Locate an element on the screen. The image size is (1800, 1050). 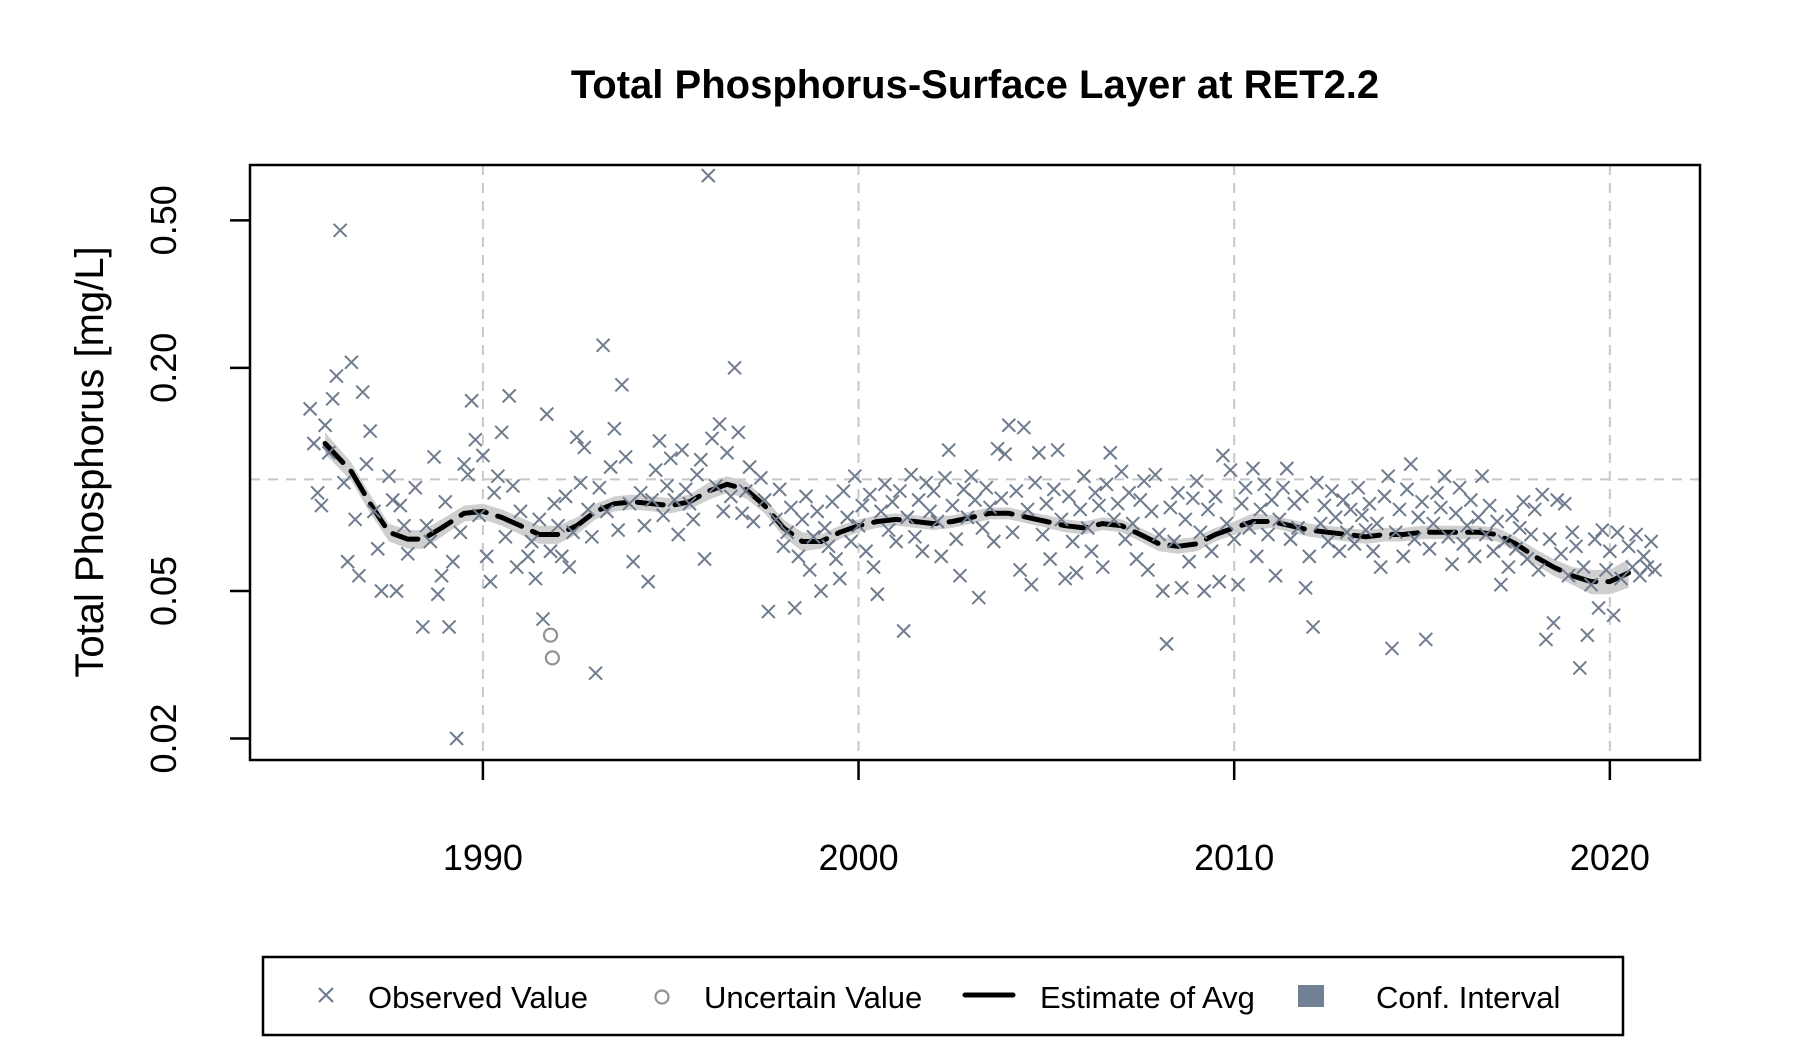
confidence-band is located at coordinates (977, 513).